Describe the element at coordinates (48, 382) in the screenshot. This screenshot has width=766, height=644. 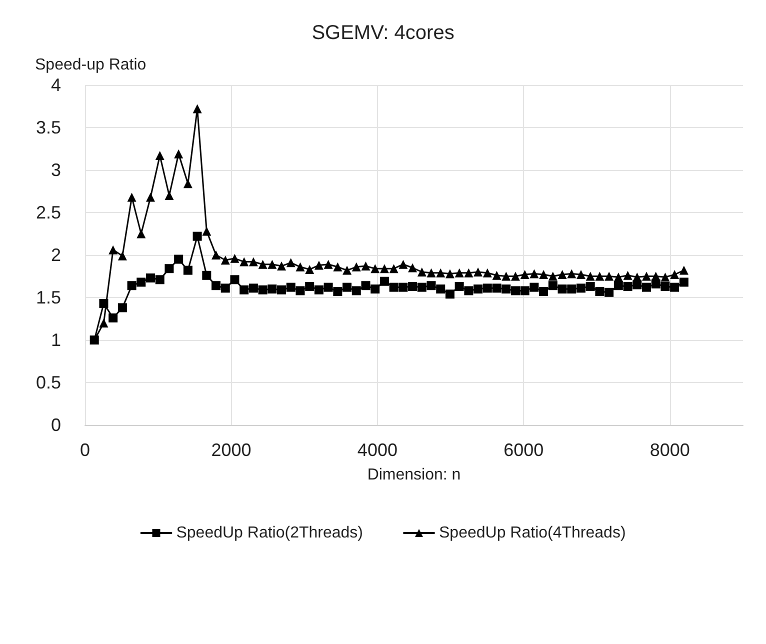
I see `y-tick-label: 0.5` at that location.